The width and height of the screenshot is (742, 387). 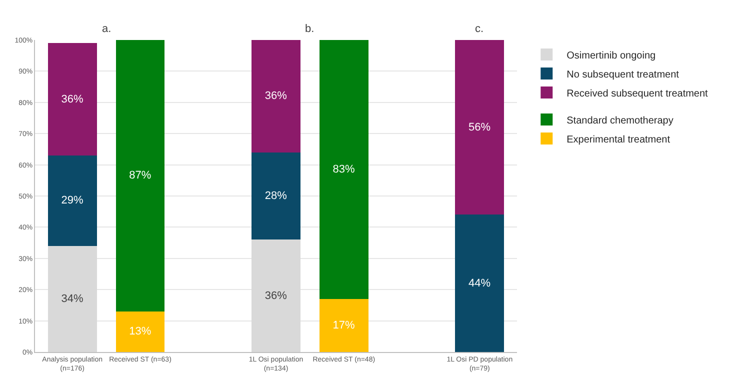 What do you see at coordinates (309, 29) in the screenshot?
I see `text: b.` at bounding box center [309, 29].